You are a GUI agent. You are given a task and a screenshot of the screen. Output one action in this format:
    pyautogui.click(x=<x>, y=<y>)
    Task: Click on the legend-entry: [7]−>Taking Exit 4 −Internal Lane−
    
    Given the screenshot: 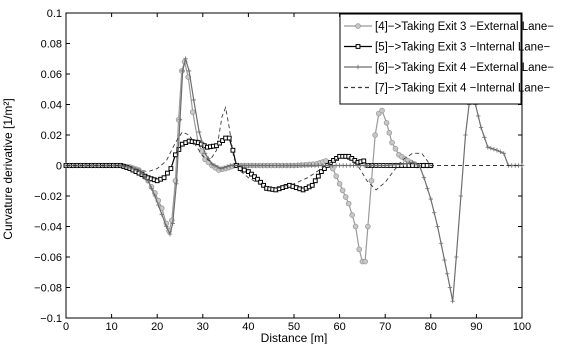 What is the action you would take?
    pyautogui.click(x=447, y=89)
    